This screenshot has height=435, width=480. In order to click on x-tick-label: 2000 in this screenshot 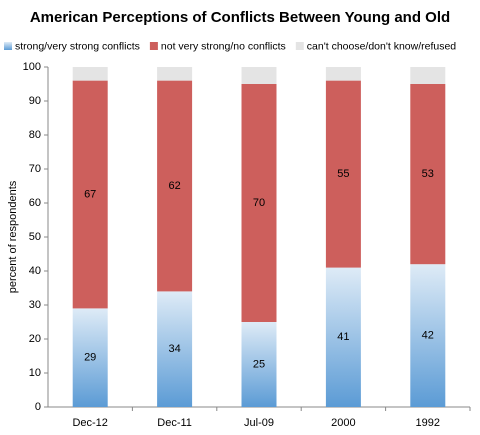, I will do `click(343, 423)`.